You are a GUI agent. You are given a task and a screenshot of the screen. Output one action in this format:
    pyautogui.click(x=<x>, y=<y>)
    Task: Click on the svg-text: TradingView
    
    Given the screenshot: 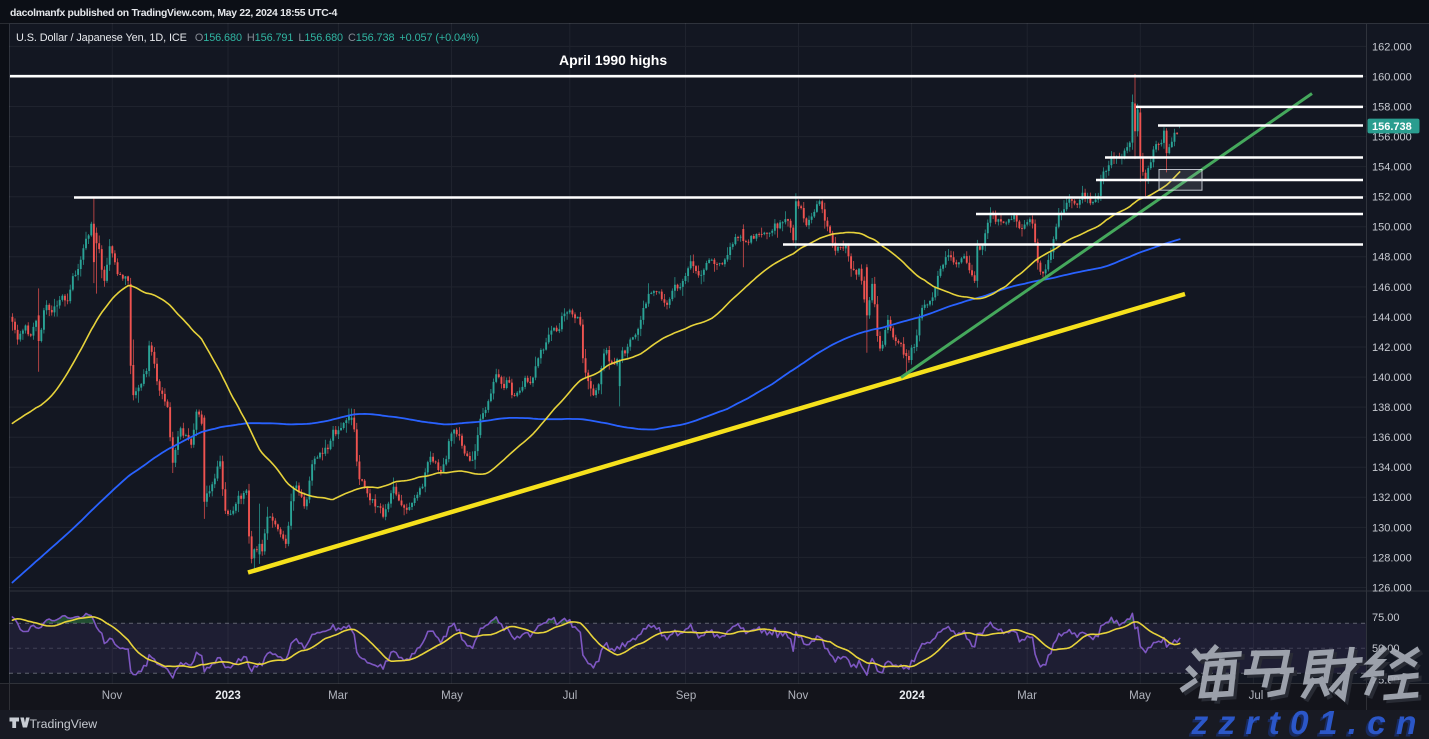 What is the action you would take?
    pyautogui.click(x=64, y=724)
    